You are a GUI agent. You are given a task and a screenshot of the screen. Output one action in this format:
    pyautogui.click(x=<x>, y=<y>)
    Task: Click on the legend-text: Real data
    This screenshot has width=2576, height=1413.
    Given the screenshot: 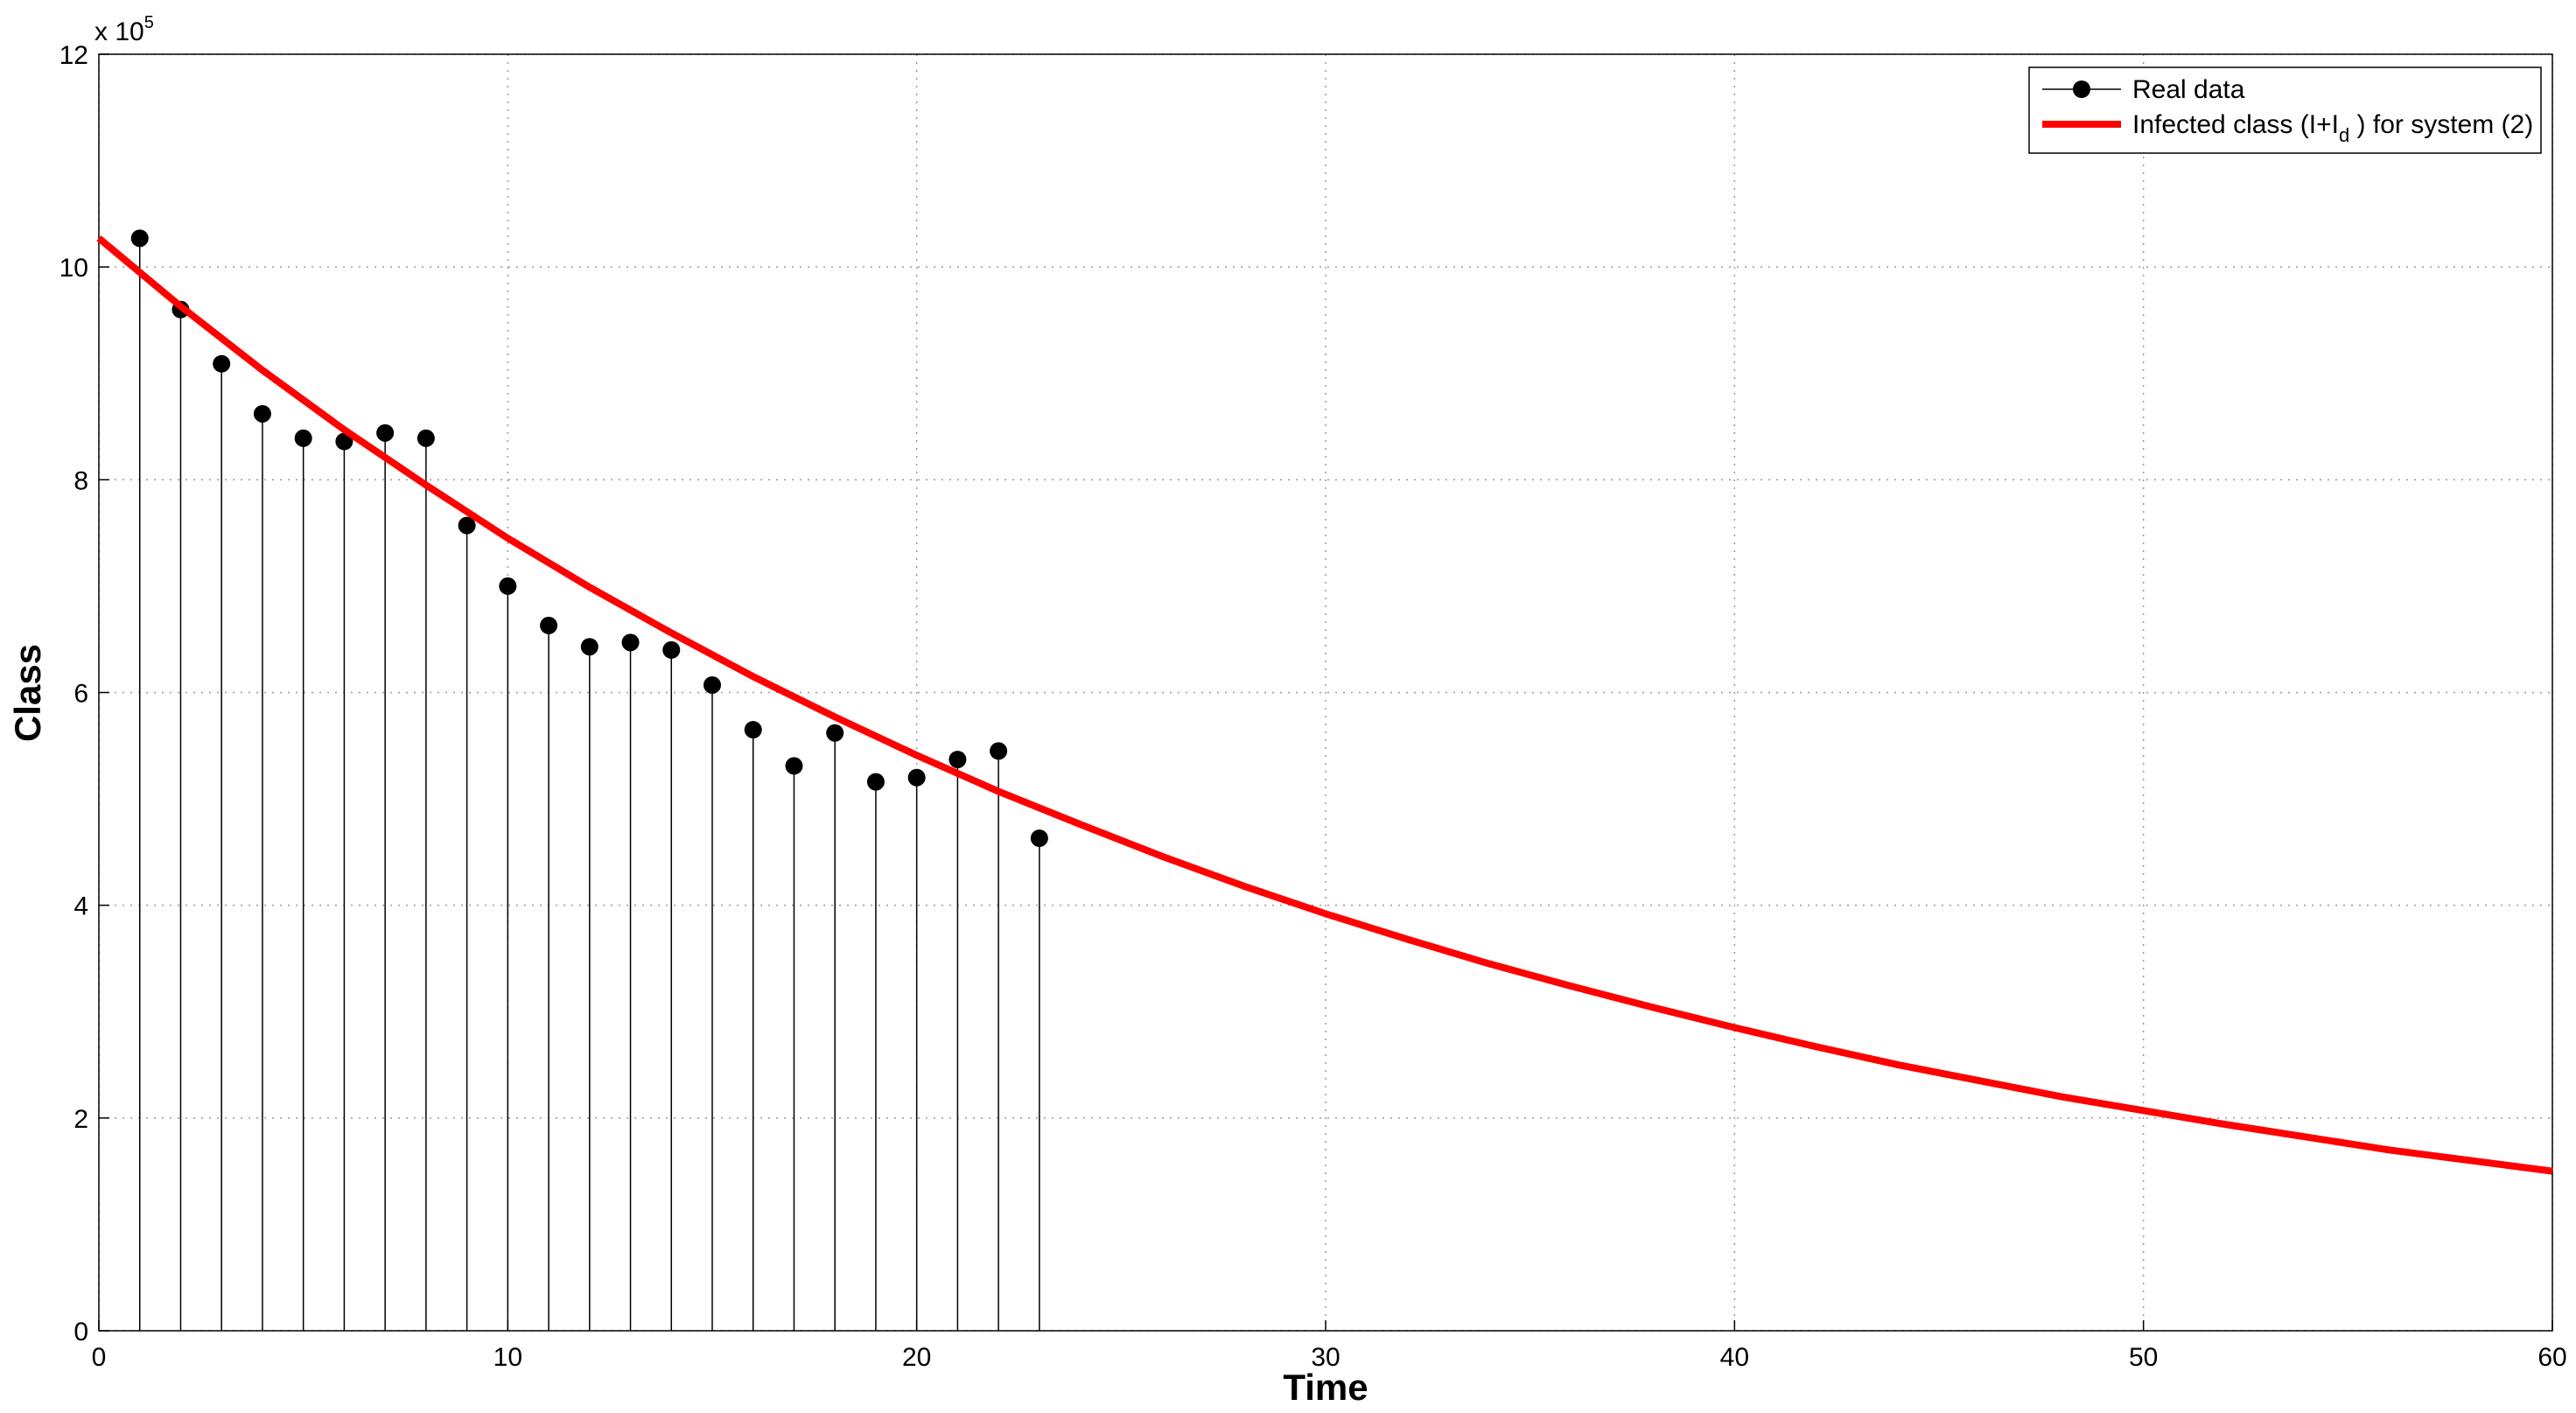 What is the action you would take?
    pyautogui.click(x=2188, y=89)
    